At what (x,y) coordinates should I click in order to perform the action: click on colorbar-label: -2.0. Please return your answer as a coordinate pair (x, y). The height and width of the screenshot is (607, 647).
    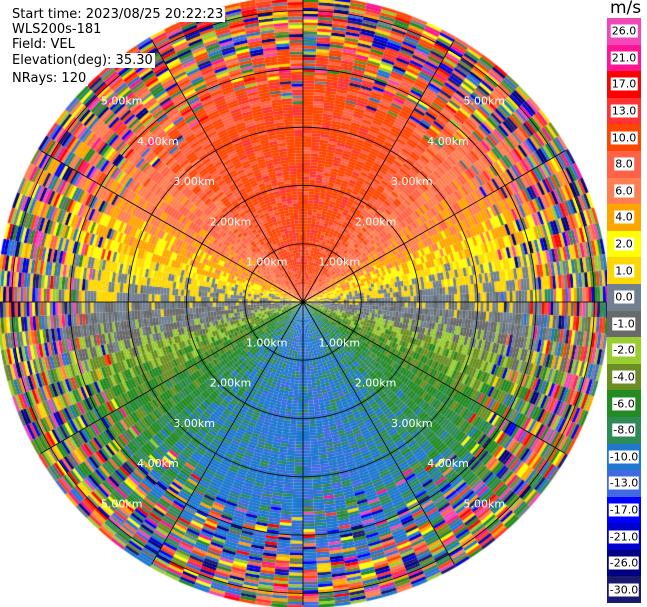
    Looking at the image, I should click on (624, 350).